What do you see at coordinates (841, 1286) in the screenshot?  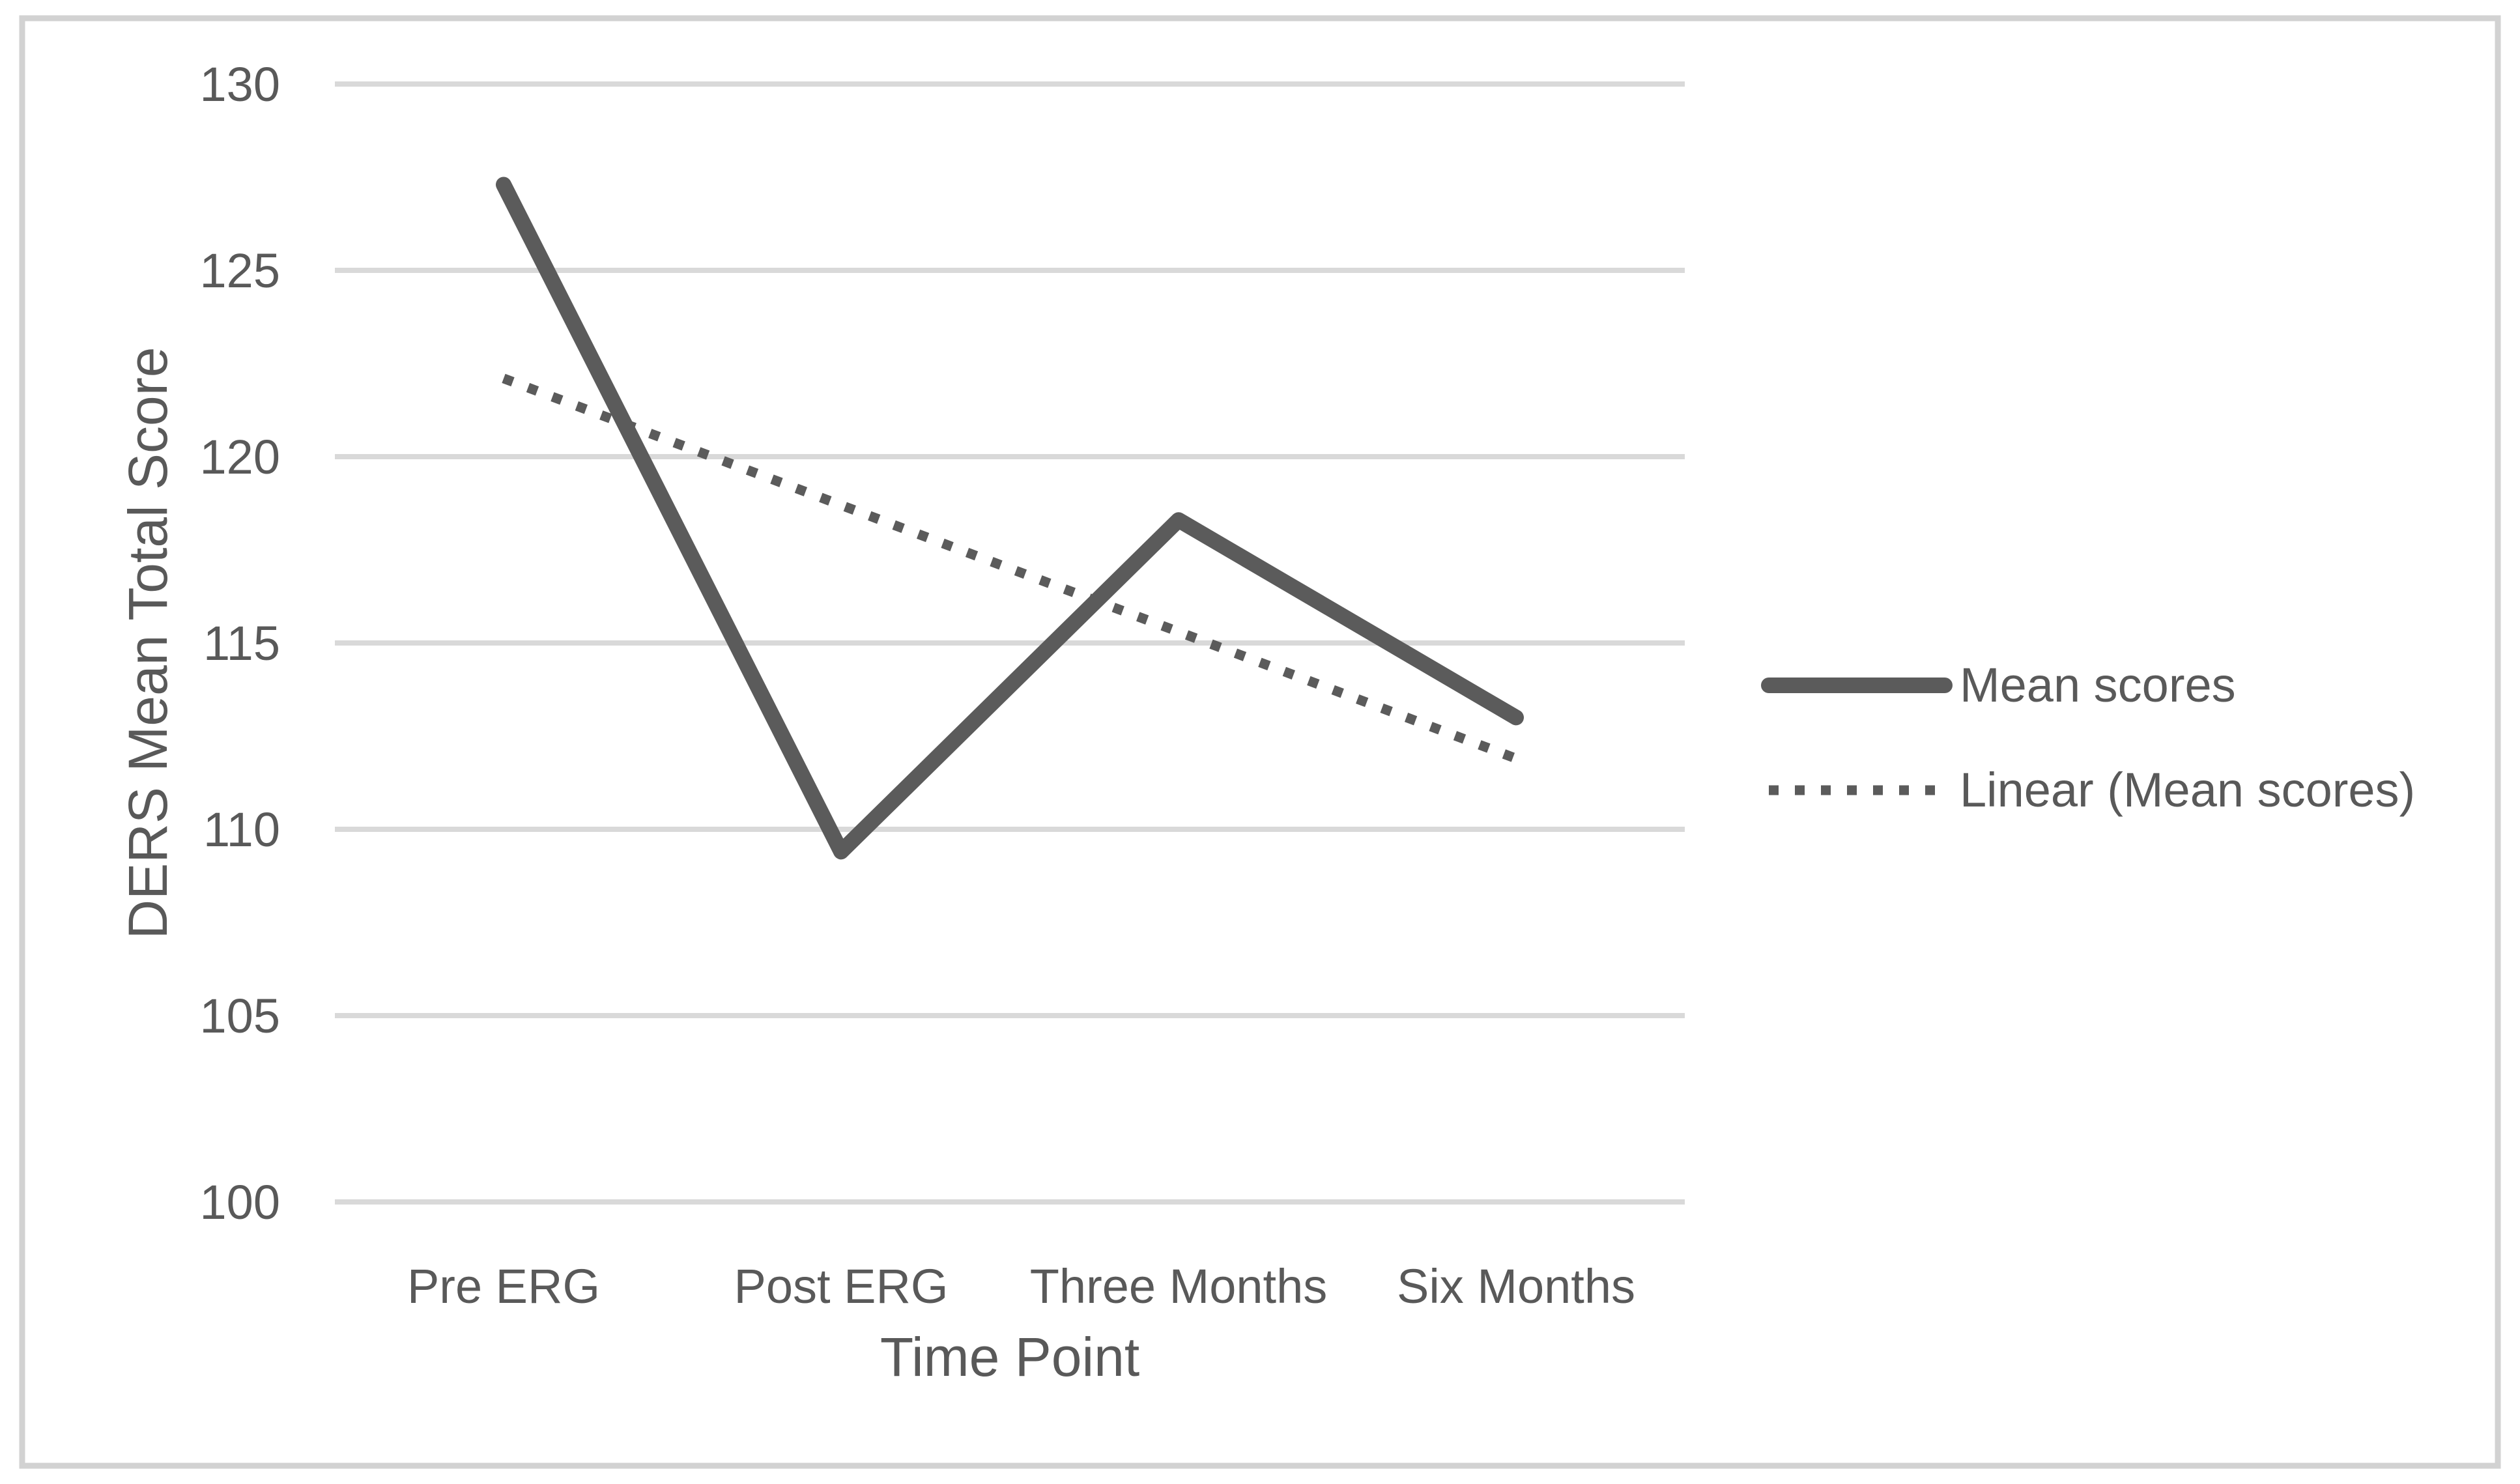 I see `x-category-label-1: Post ERG` at bounding box center [841, 1286].